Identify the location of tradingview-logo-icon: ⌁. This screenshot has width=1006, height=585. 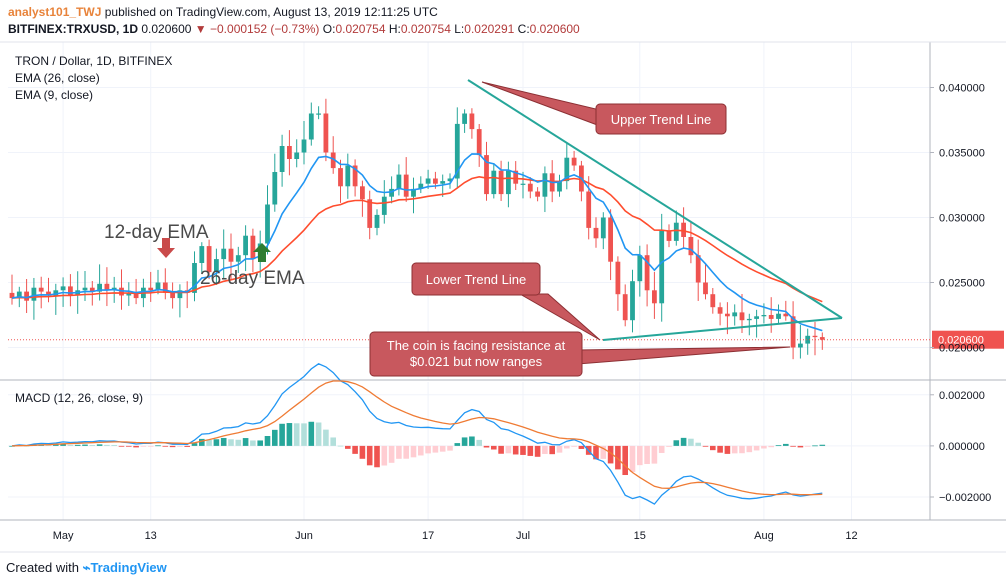
(86, 567).